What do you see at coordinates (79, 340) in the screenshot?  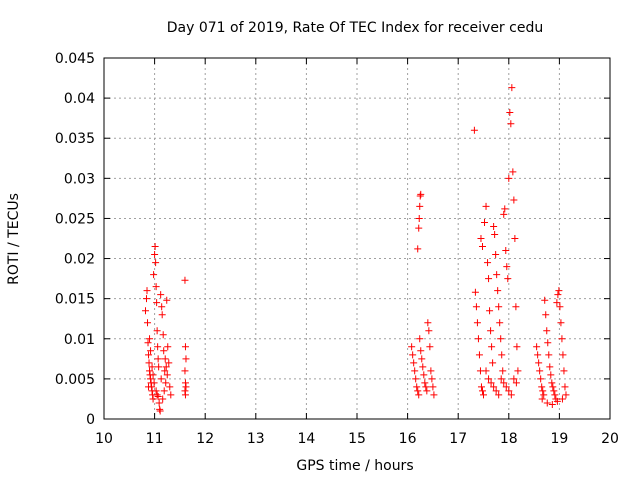 I see `y-tick-label: 0.01` at bounding box center [79, 340].